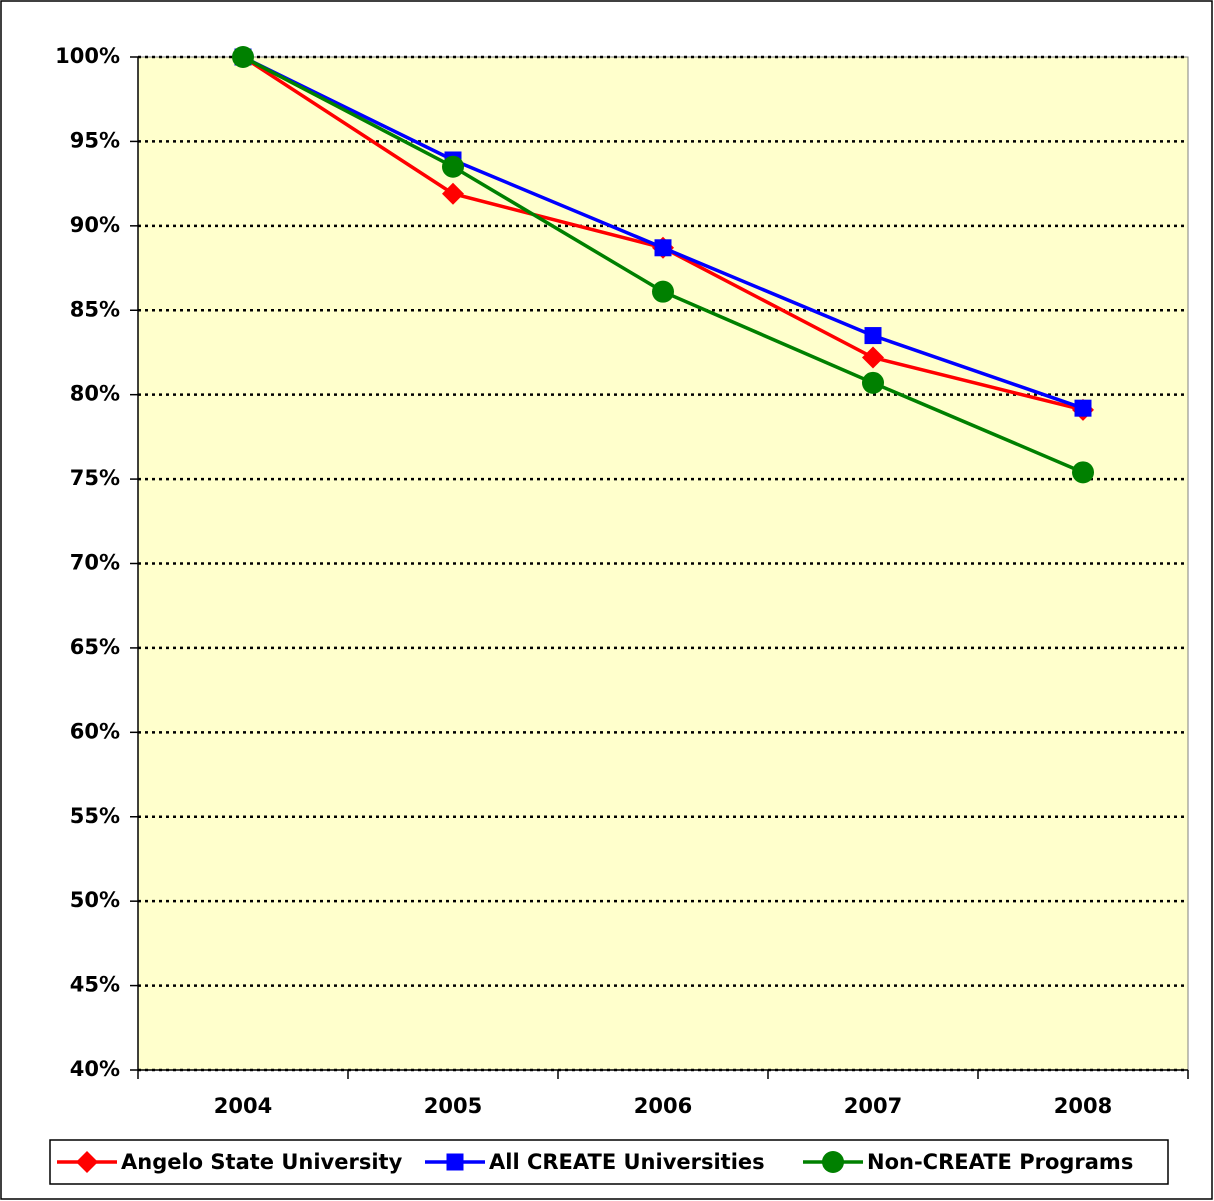 This screenshot has height=1201, width=1214. What do you see at coordinates (95, 1069) in the screenshot?
I see `y-tick-label: 40%` at bounding box center [95, 1069].